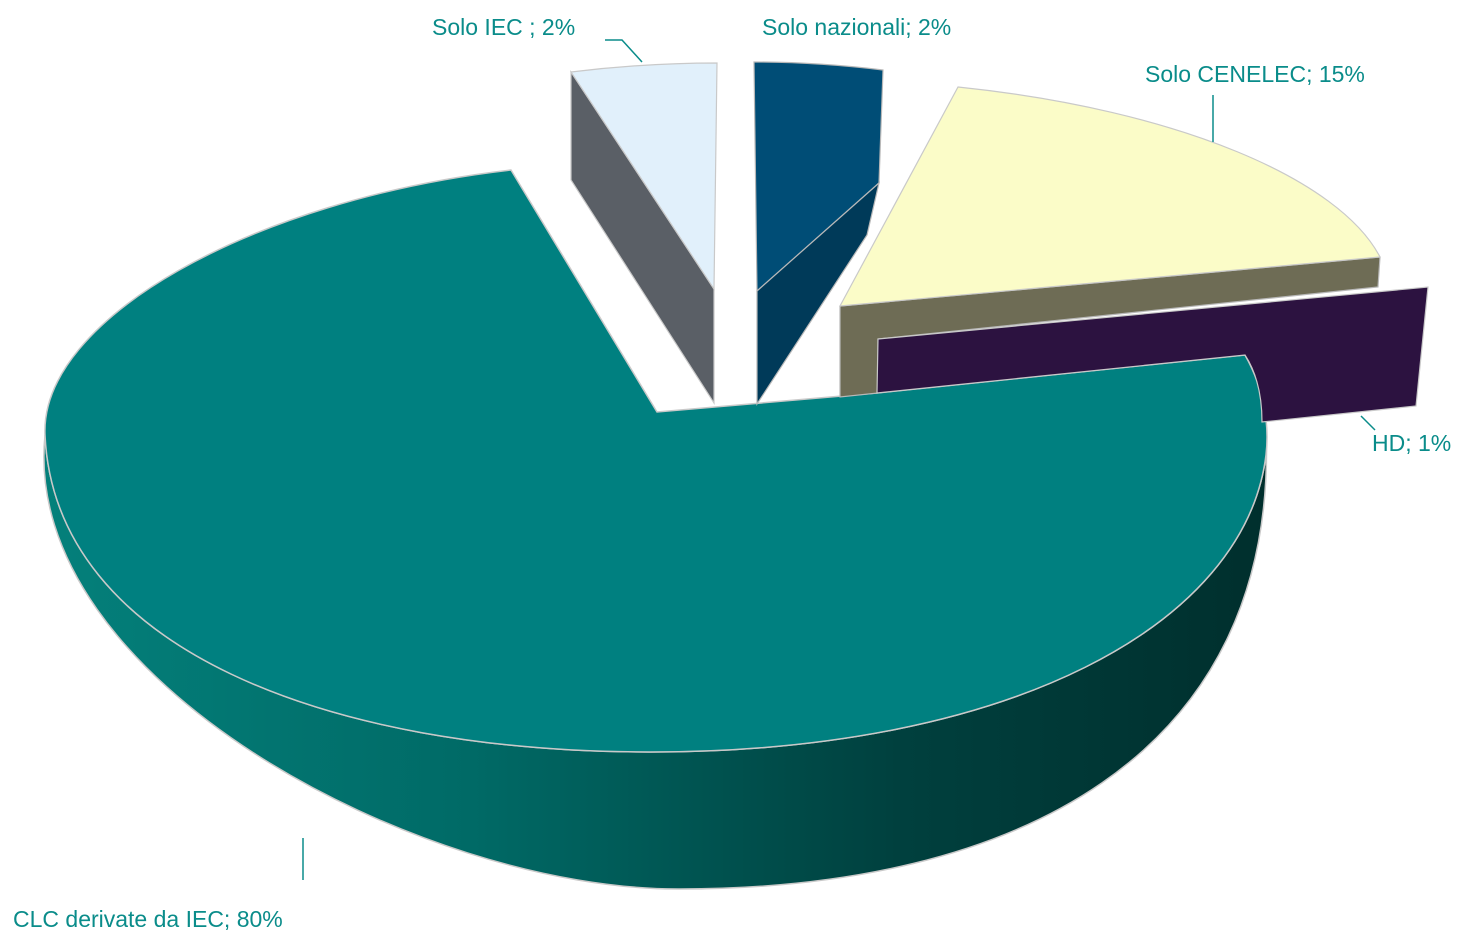 The width and height of the screenshot is (1468, 933). I want to click on label-solo-cenelec: Solo CENELEC; 15%, so click(1255, 74).